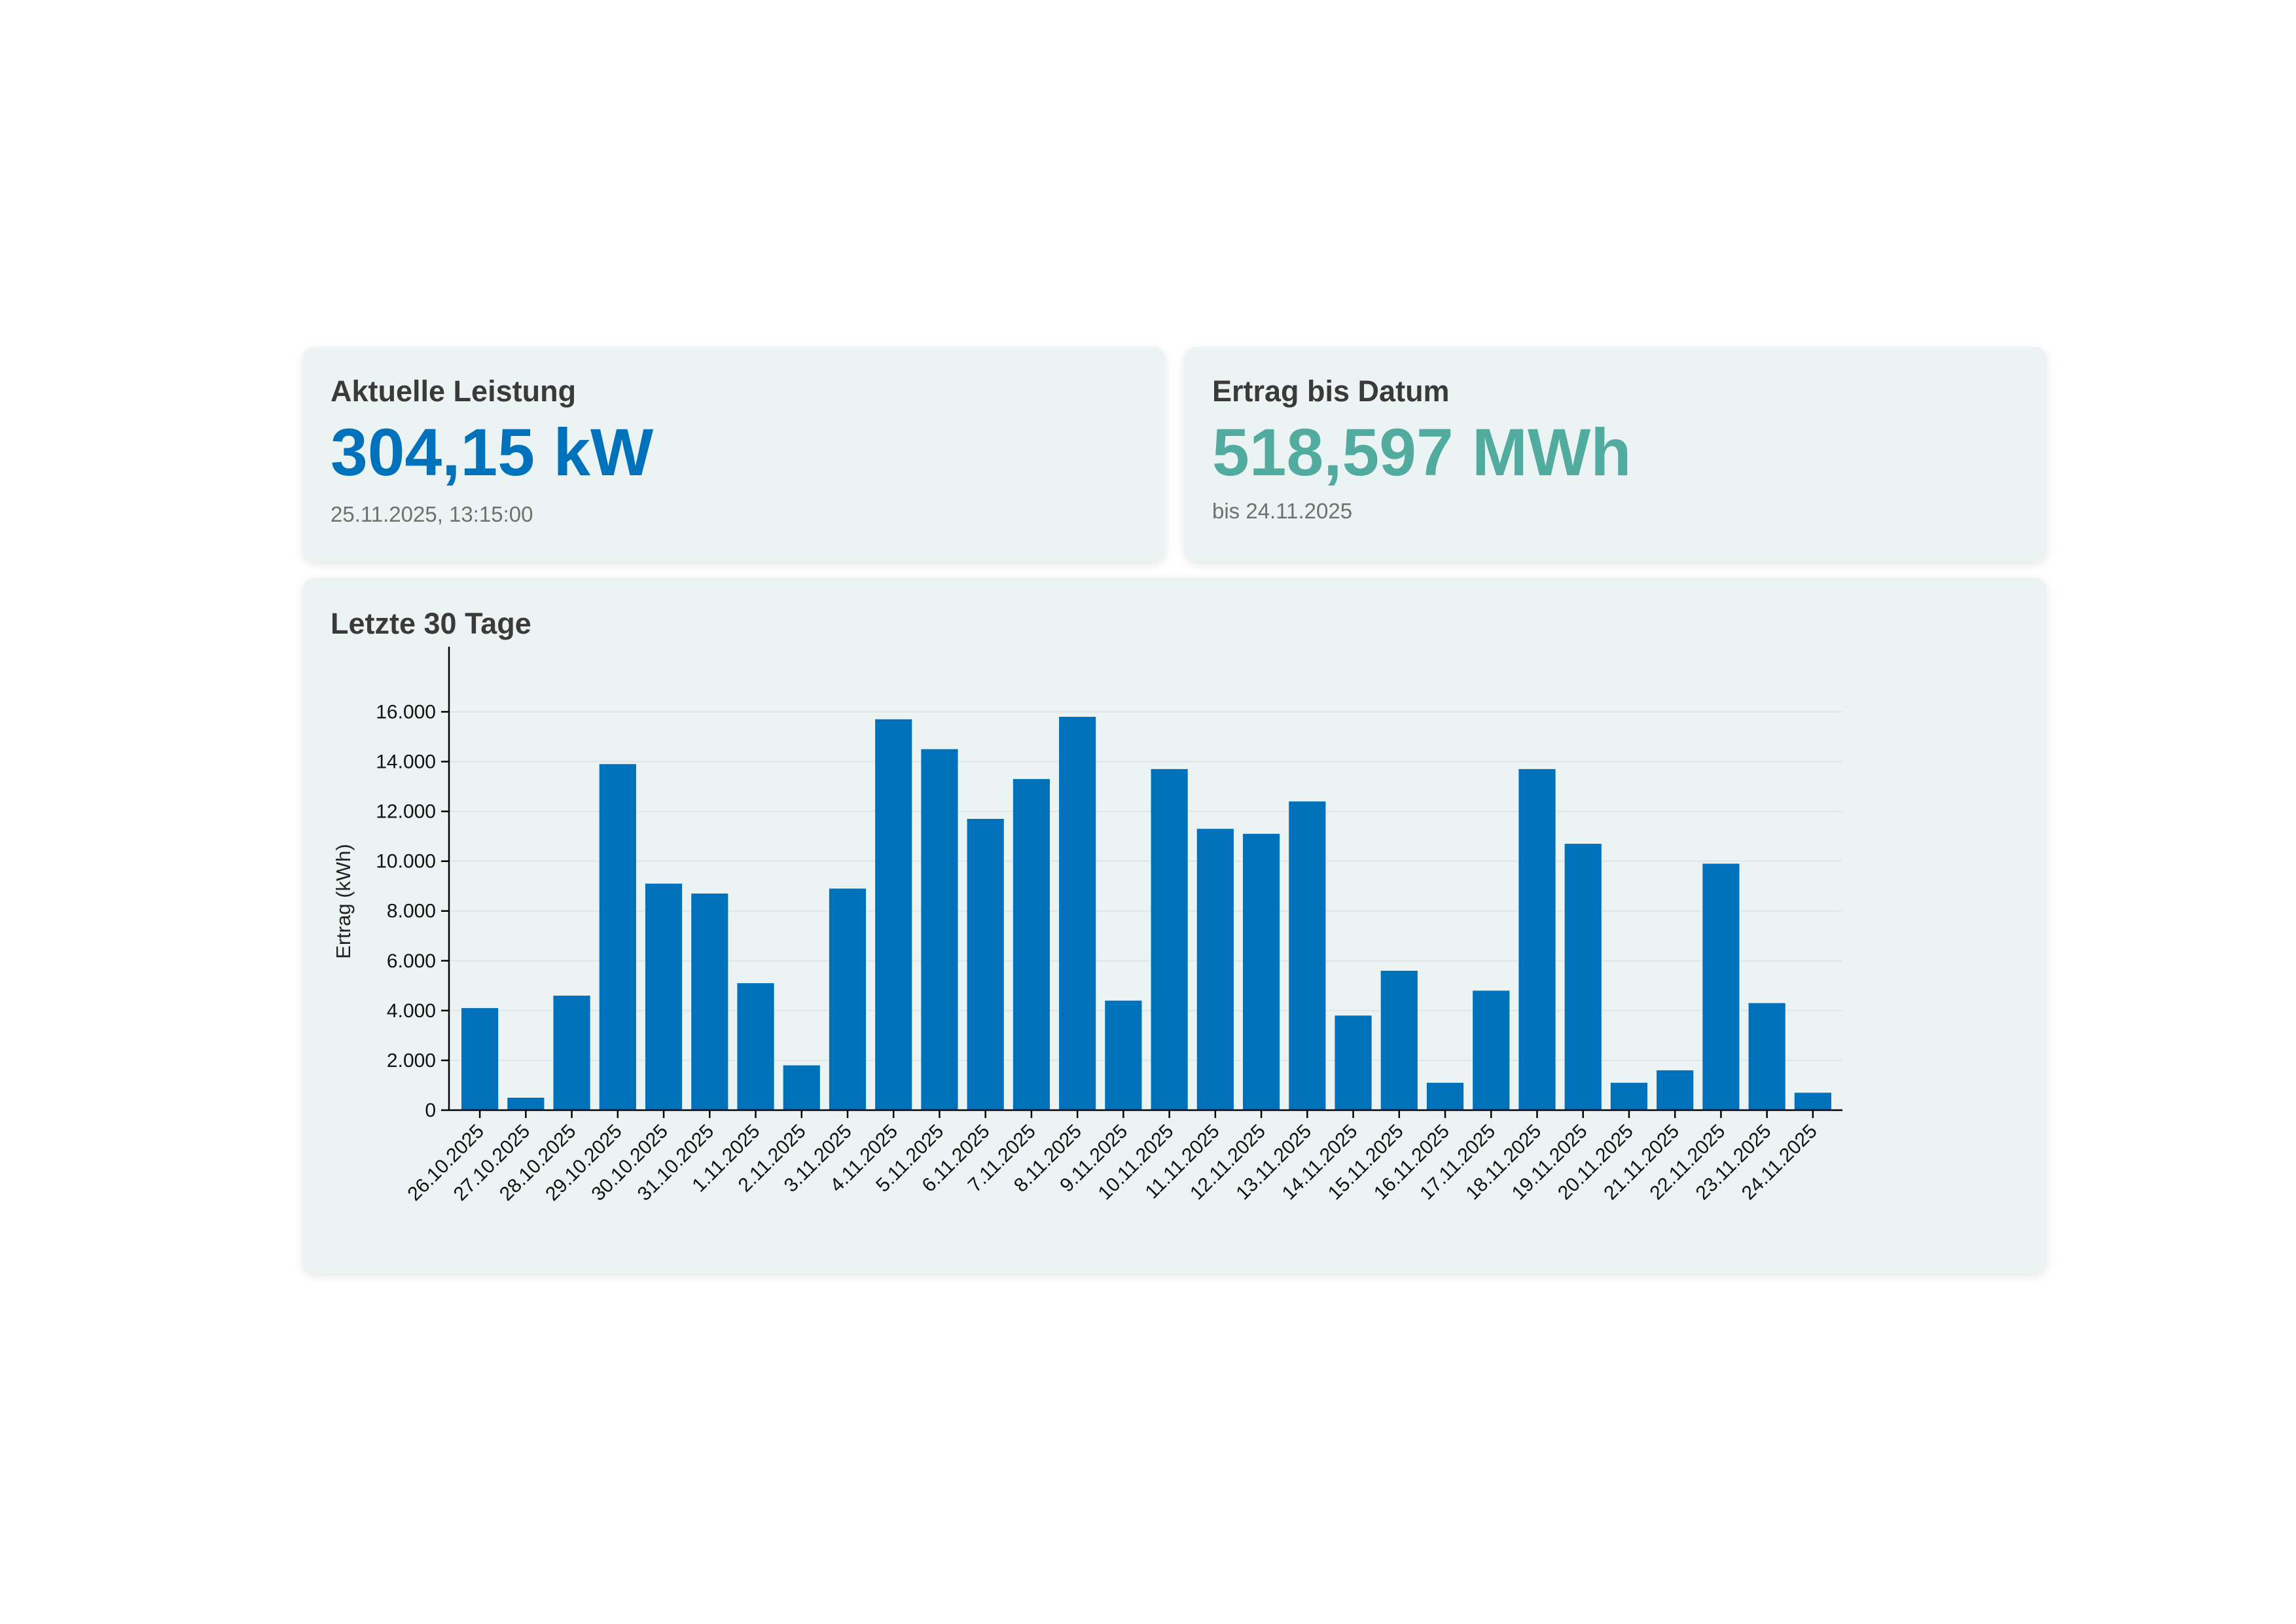 This screenshot has height=1624, width=2296. Describe the element at coordinates (939, 929) in the screenshot. I see `bar-5.11.2025` at that location.